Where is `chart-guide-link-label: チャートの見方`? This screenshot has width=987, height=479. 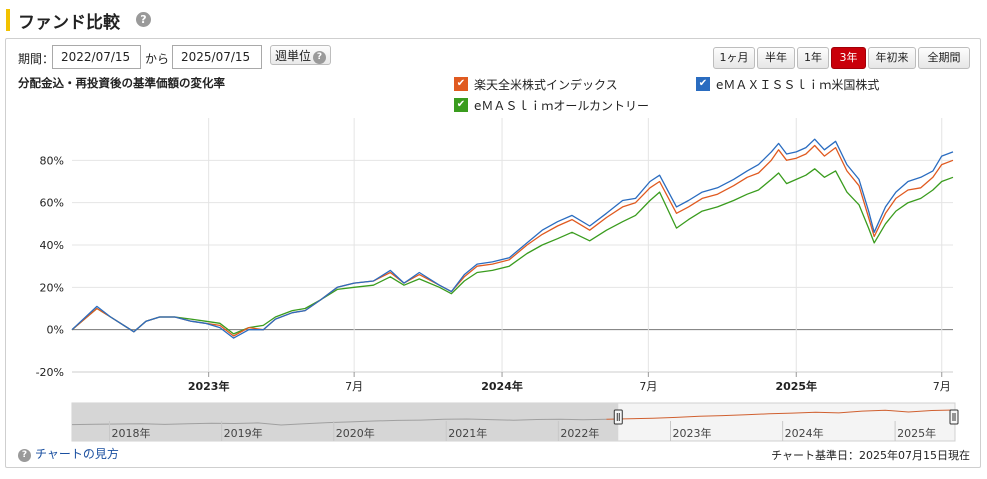 chart-guide-link-label: チャートの見方 is located at coordinates (77, 454).